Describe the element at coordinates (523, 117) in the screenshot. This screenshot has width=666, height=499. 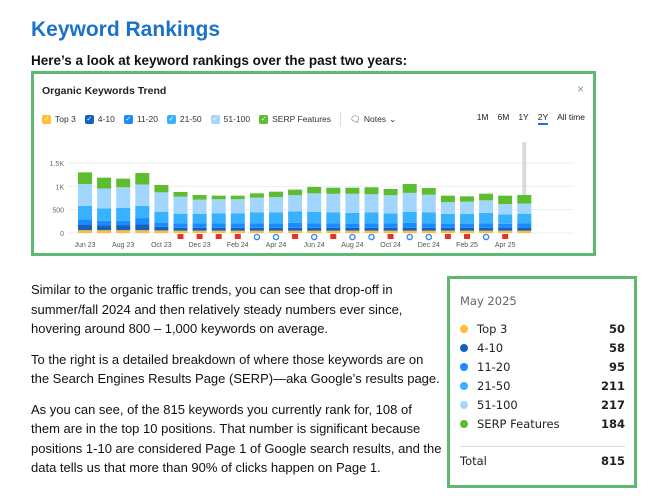
I see `range-1y: 1Y` at that location.